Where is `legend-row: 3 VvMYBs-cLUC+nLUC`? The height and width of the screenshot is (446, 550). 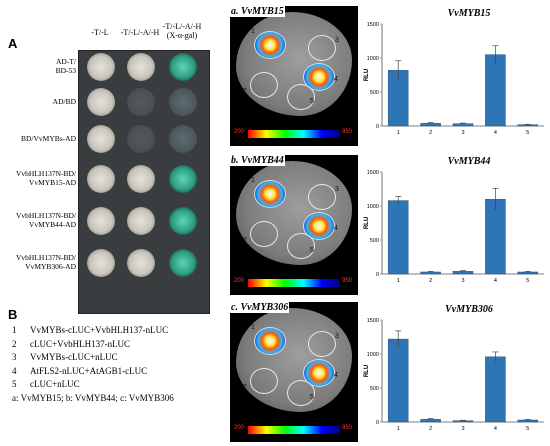
legend-row: 3 VvMYBs-cLUC+nLUC is located at coordinates (65, 357).